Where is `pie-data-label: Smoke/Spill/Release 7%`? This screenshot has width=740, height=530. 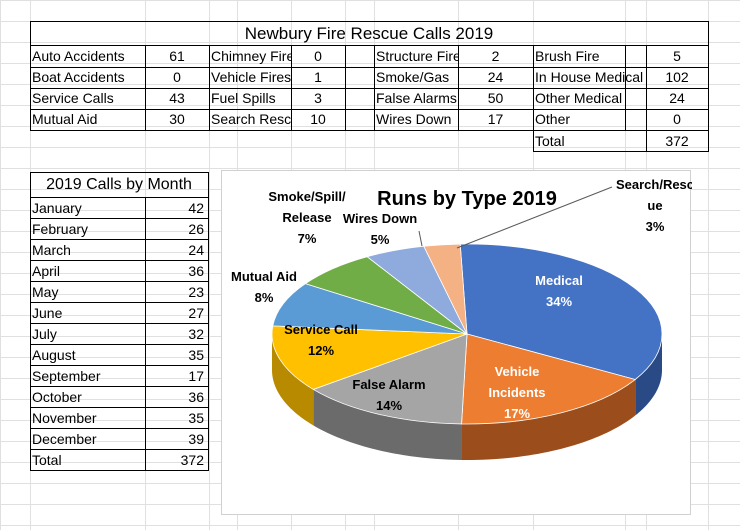 pie-data-label: Smoke/Spill/Release 7% is located at coordinates (307, 217).